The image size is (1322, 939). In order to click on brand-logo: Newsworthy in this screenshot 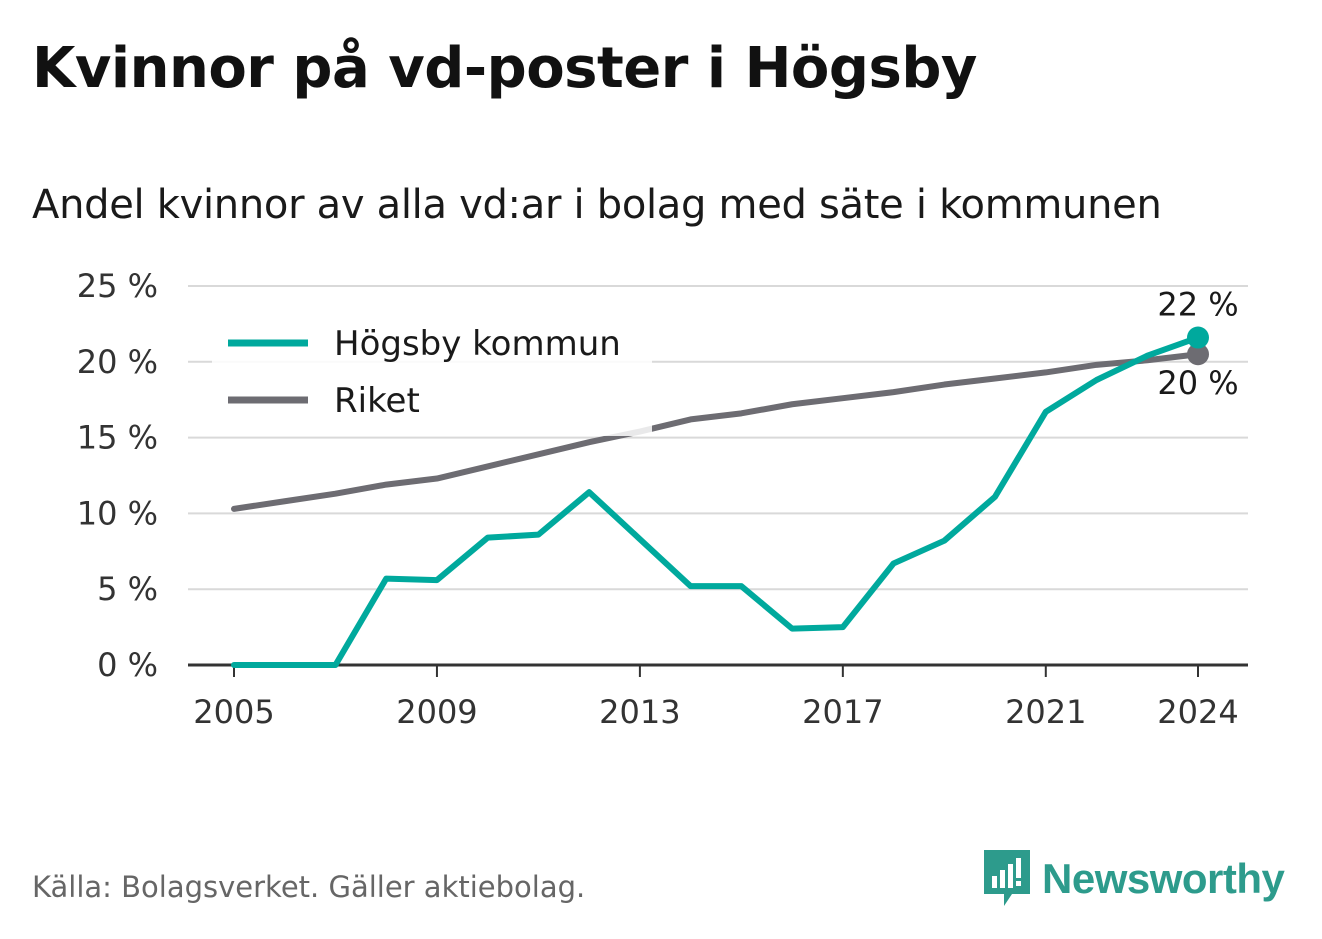, I will do `click(1133, 879)`.